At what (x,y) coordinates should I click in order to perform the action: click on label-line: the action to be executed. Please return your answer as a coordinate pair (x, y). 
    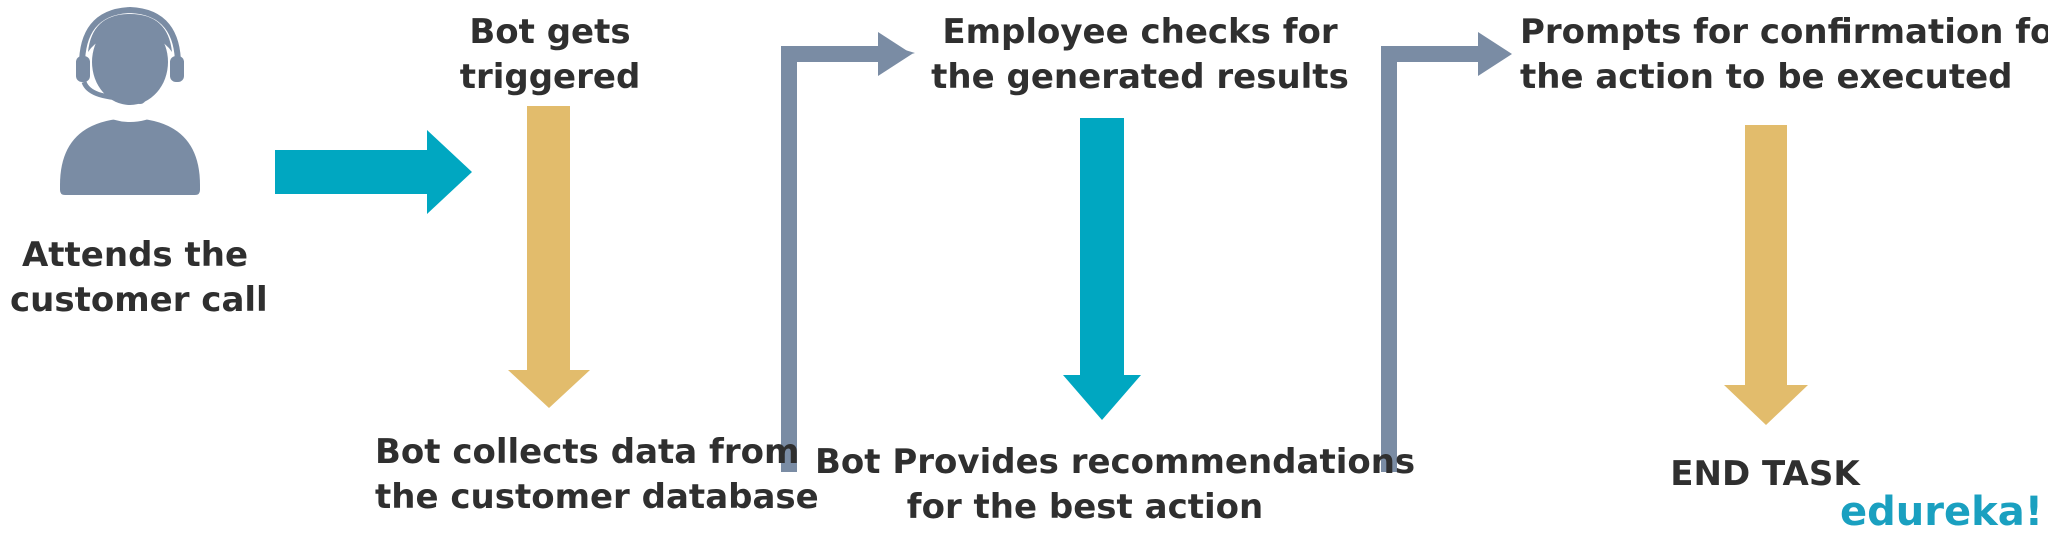
    Looking at the image, I should click on (1766, 77).